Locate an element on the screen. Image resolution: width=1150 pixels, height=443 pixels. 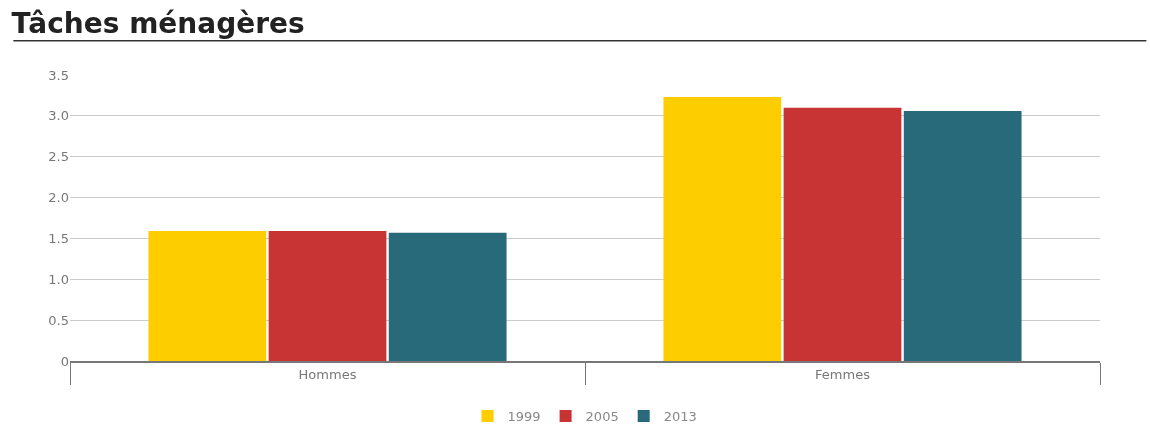
legend-label: 2005 is located at coordinates (602, 417).